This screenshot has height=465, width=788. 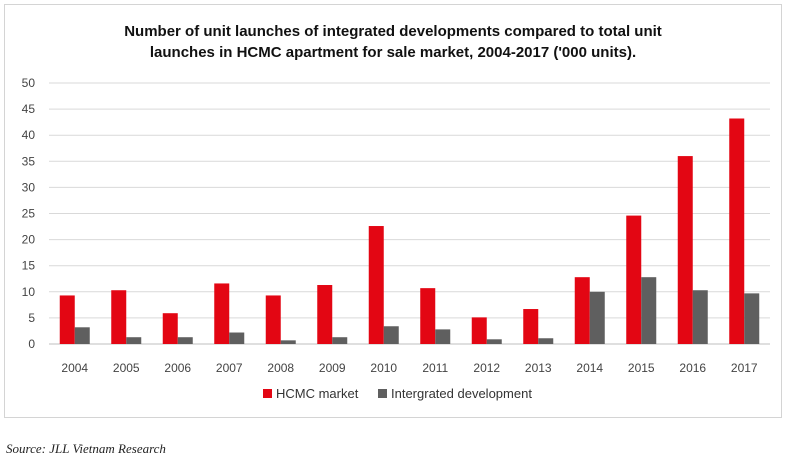 I want to click on y-tick-label: 25, so click(x=29, y=214).